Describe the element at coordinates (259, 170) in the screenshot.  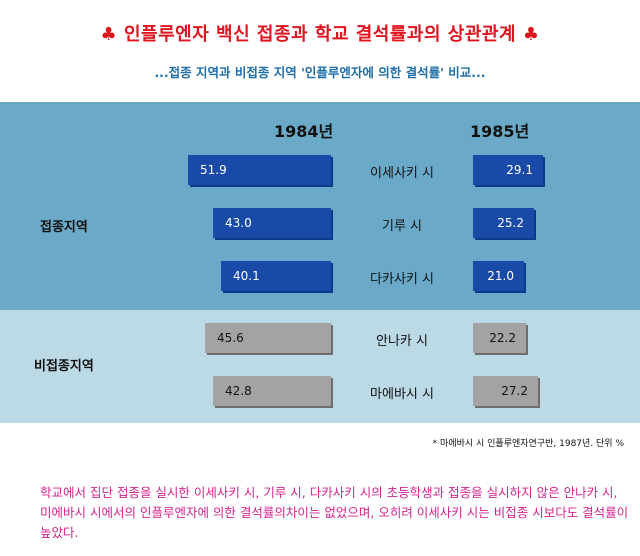
I see `bar-1984-isesaki: 51.9` at that location.